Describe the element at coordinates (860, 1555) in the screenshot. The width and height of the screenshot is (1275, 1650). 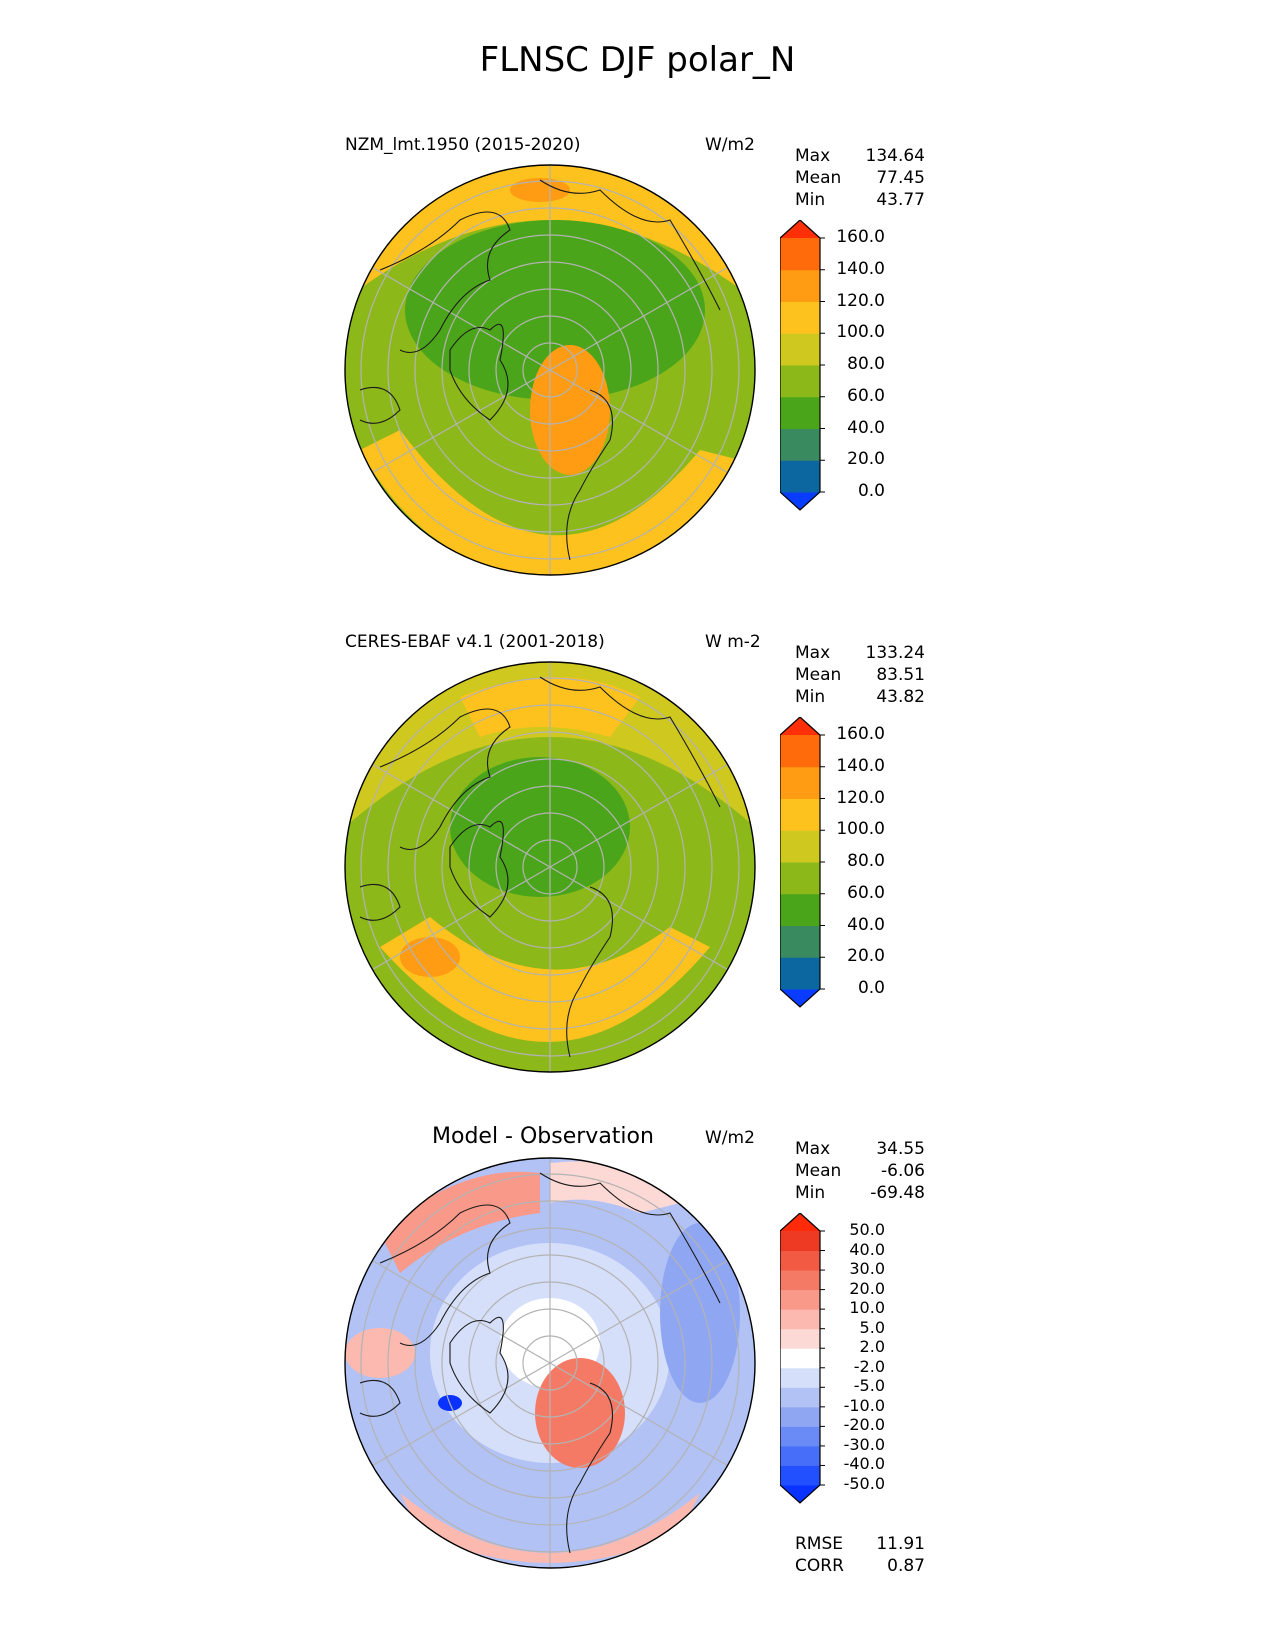
I see `rmse-corr-box: RMSE 11.91 CORR 0.87` at that location.